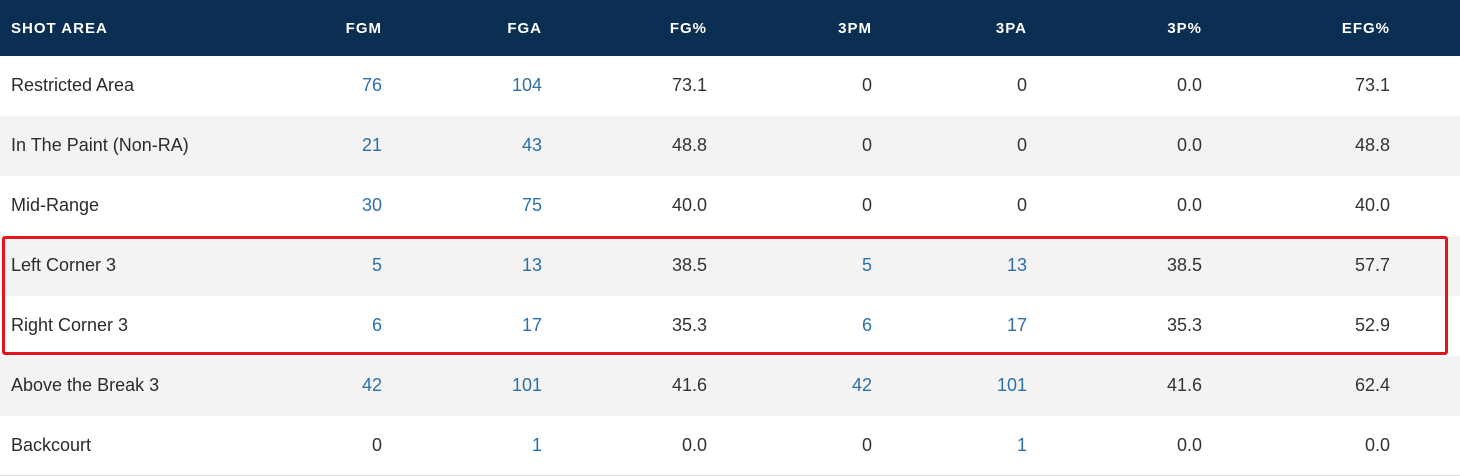 The width and height of the screenshot is (1460, 476). What do you see at coordinates (85, 385) in the screenshot?
I see `shot-area-cell: Above the Break 3` at bounding box center [85, 385].